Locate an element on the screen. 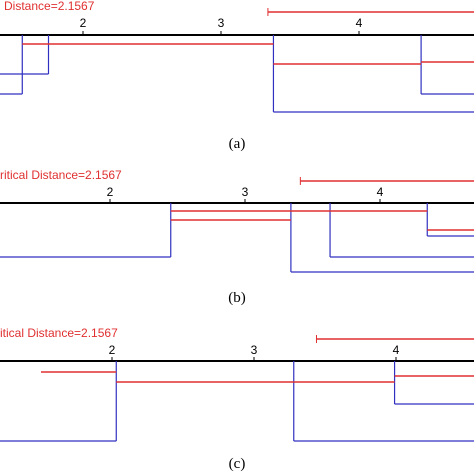  panel-caption: (a) is located at coordinates (237, 144).